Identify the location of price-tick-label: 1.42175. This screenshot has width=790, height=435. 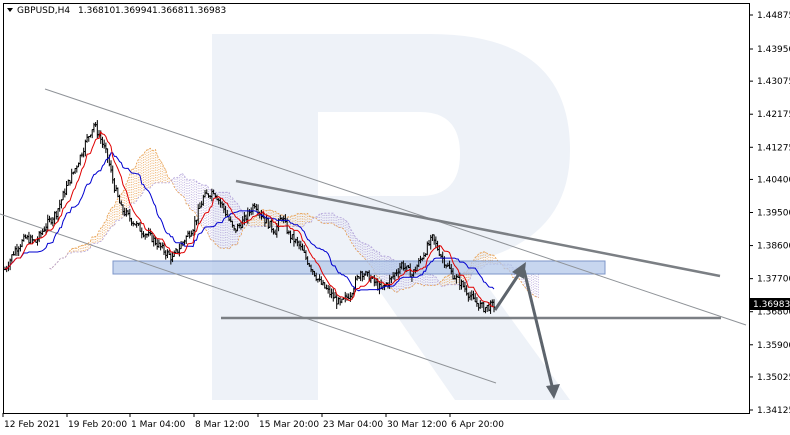
(773, 115).